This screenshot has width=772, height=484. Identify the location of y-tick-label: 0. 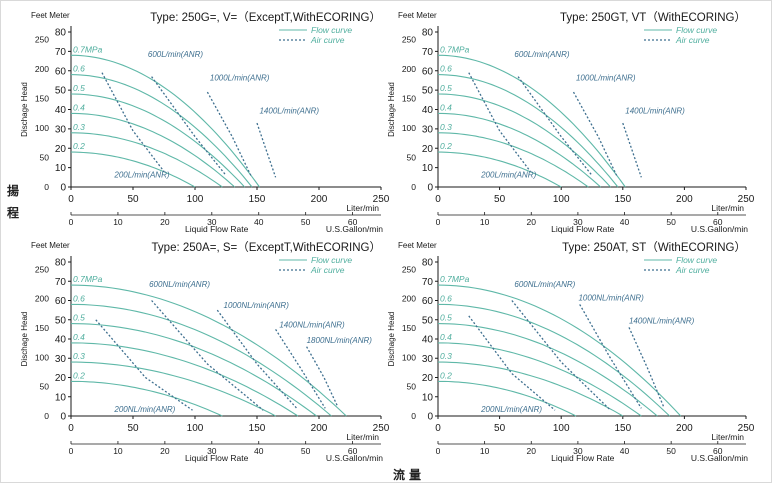
(63, 188).